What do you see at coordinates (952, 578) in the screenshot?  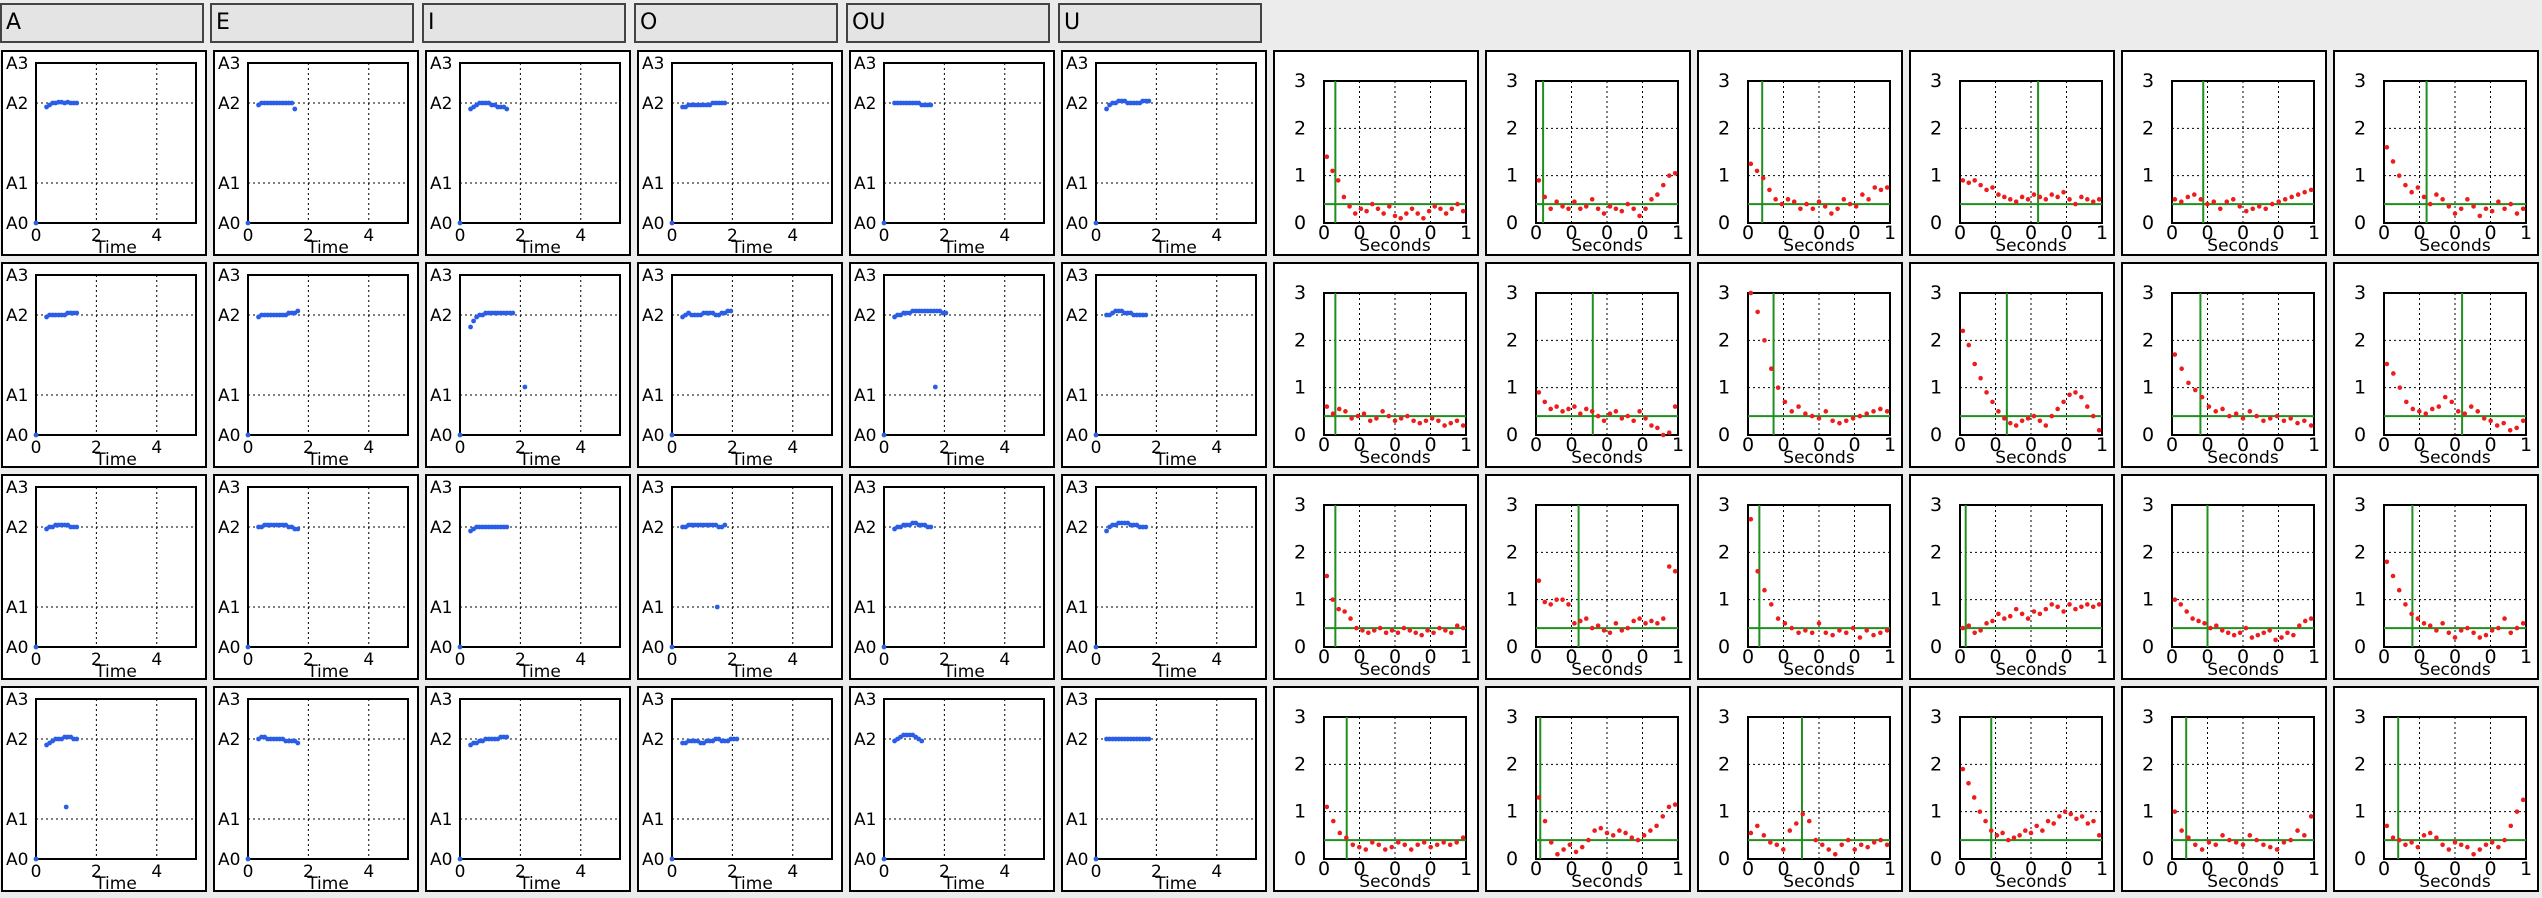 I see `pitch-panel-r3-c5: A0 A1 A2 A3 0 2 4 Time` at bounding box center [952, 578].